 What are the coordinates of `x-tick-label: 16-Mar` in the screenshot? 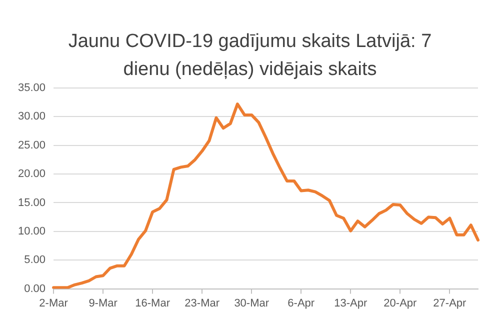 It's located at (152, 303).